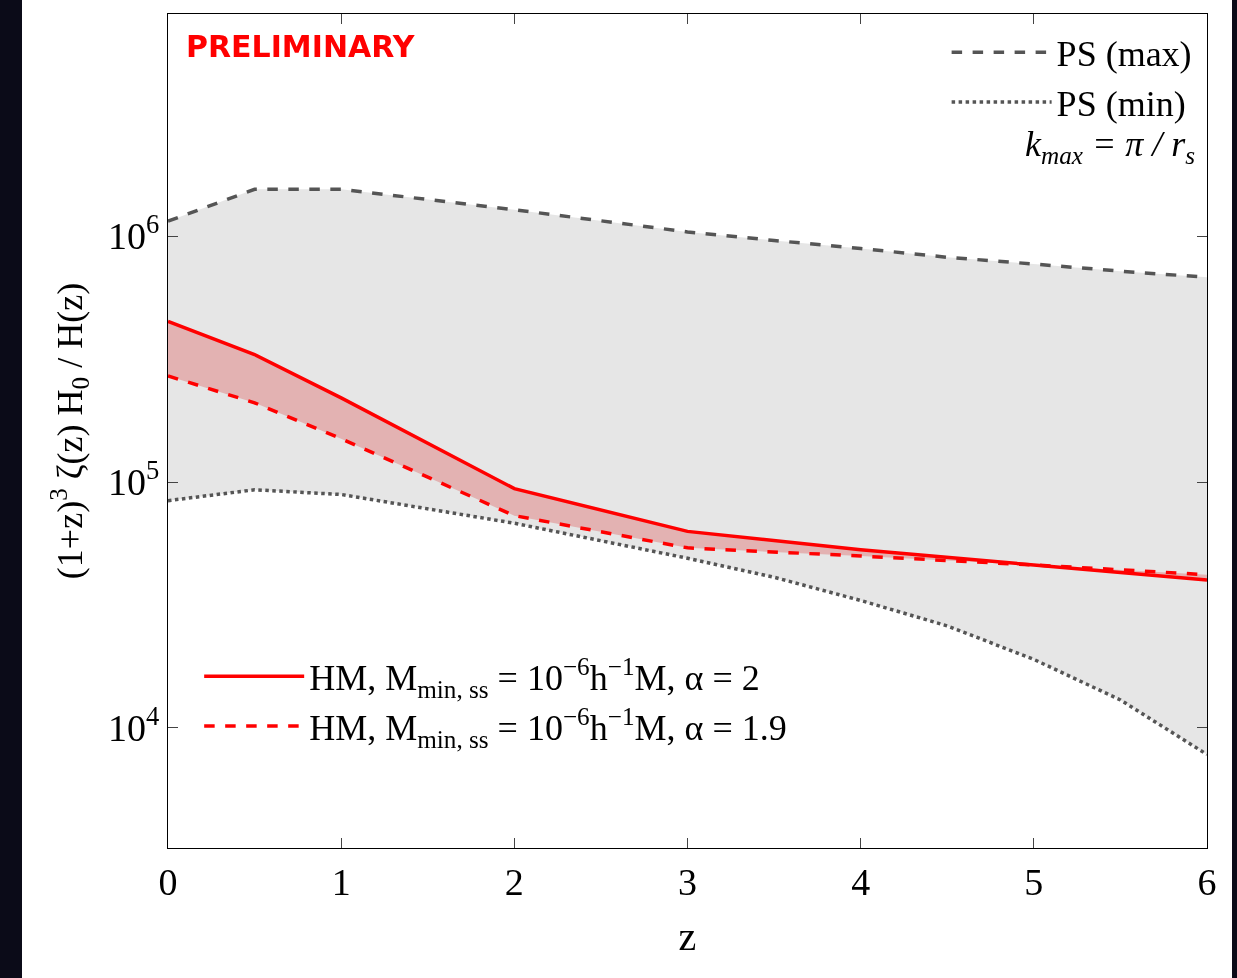 This screenshot has width=1237, height=978. I want to click on x-tick-label: 6, so click(1207, 881).